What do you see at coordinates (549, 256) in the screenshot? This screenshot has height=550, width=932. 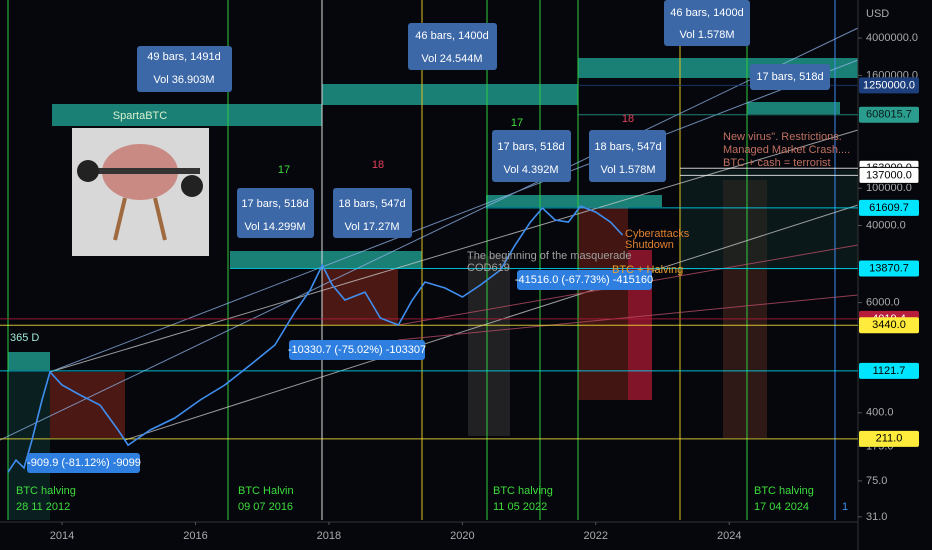 I see `annotation: The beginning of the masquerade` at bounding box center [549, 256].